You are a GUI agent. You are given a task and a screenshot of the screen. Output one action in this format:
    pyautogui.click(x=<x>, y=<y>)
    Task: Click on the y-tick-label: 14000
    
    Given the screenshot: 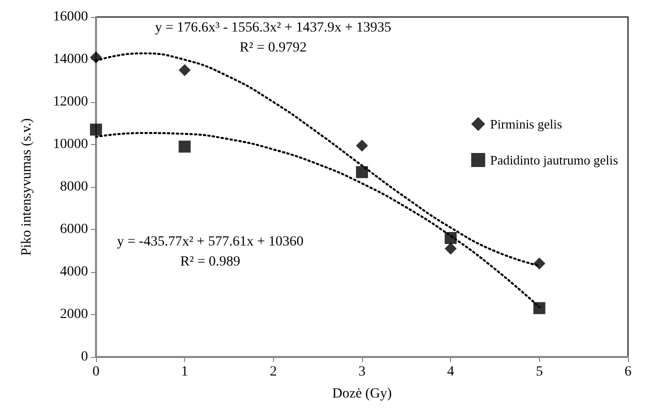 What is the action you would take?
    pyautogui.click(x=70, y=59)
    